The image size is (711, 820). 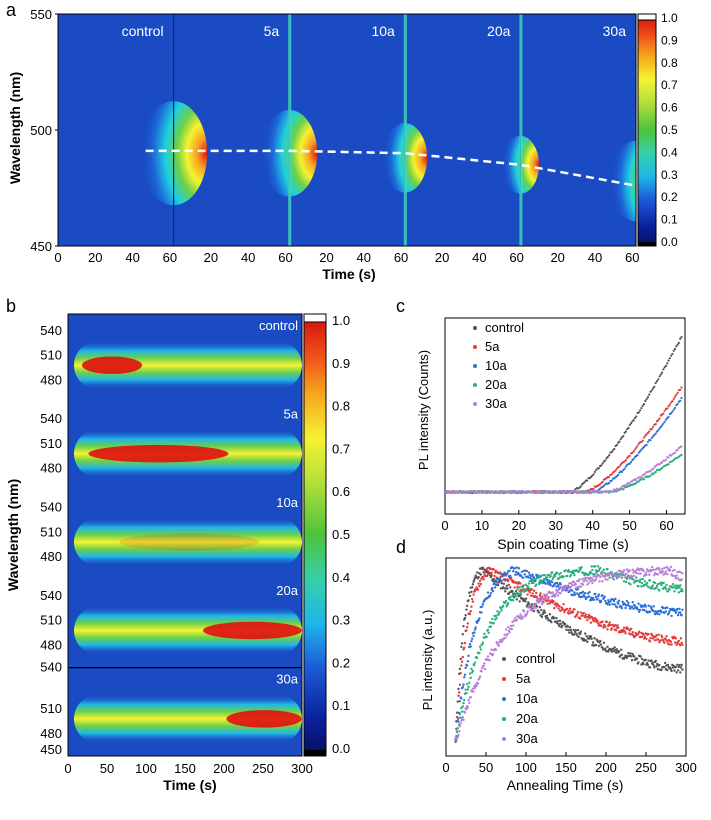 I want to click on panel-b-colorbar-tick: 0.4, so click(x=341, y=577).